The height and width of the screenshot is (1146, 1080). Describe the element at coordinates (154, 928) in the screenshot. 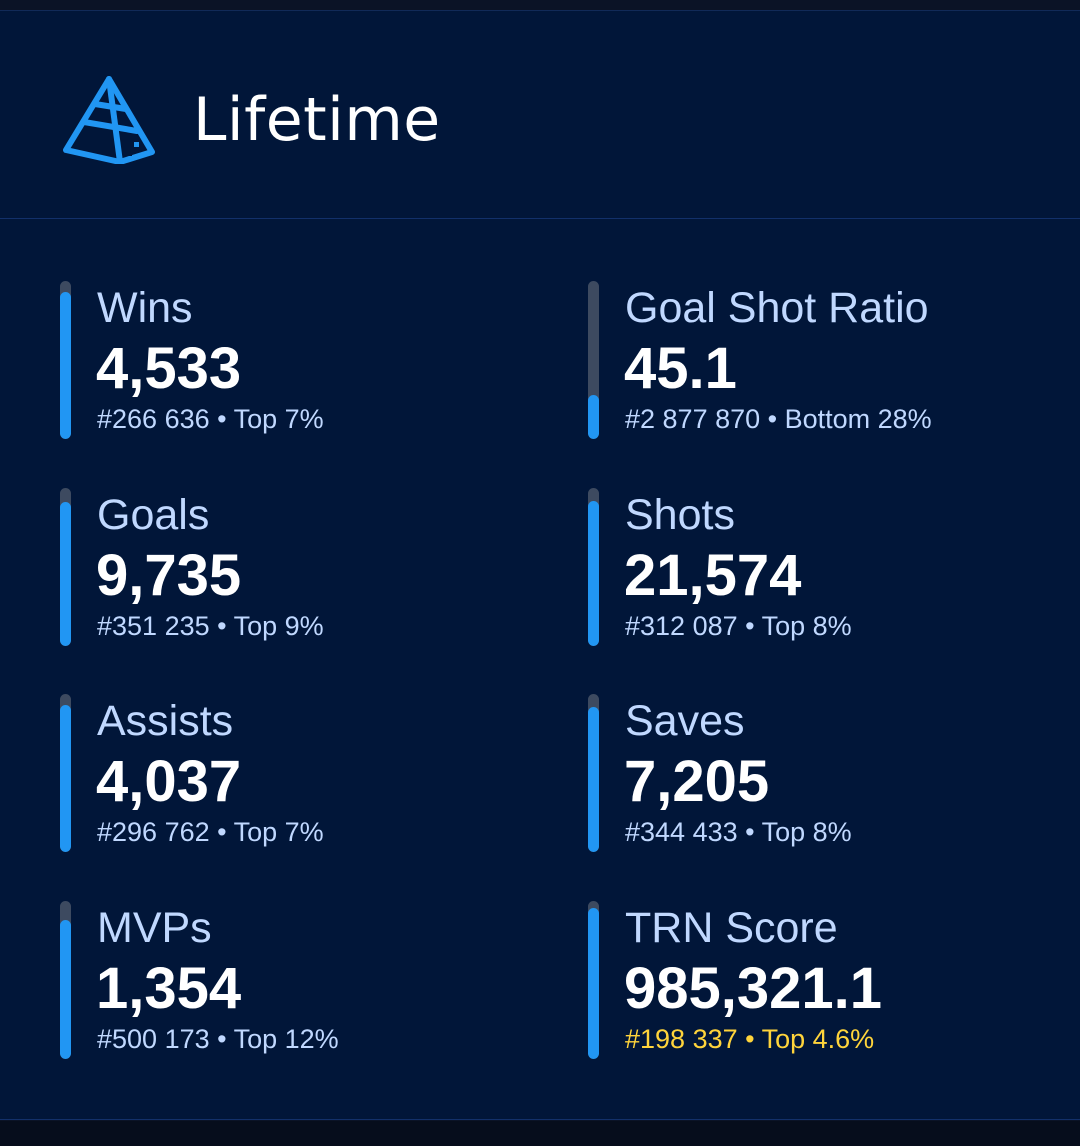

I see `stat-label: MVPs` at that location.